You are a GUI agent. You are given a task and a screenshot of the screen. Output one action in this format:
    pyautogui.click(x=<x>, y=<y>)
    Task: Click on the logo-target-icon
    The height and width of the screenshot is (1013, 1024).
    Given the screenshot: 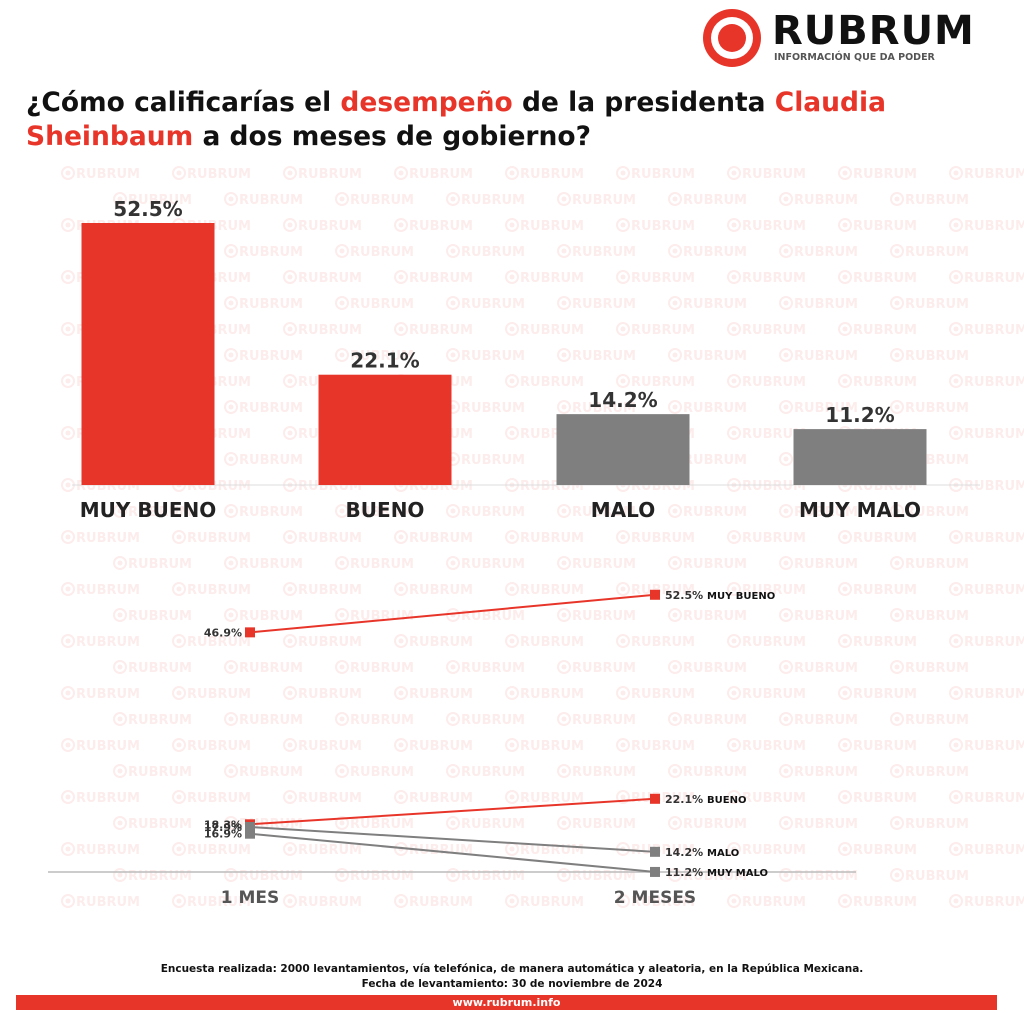 What is the action you would take?
    pyautogui.click(x=732, y=38)
    